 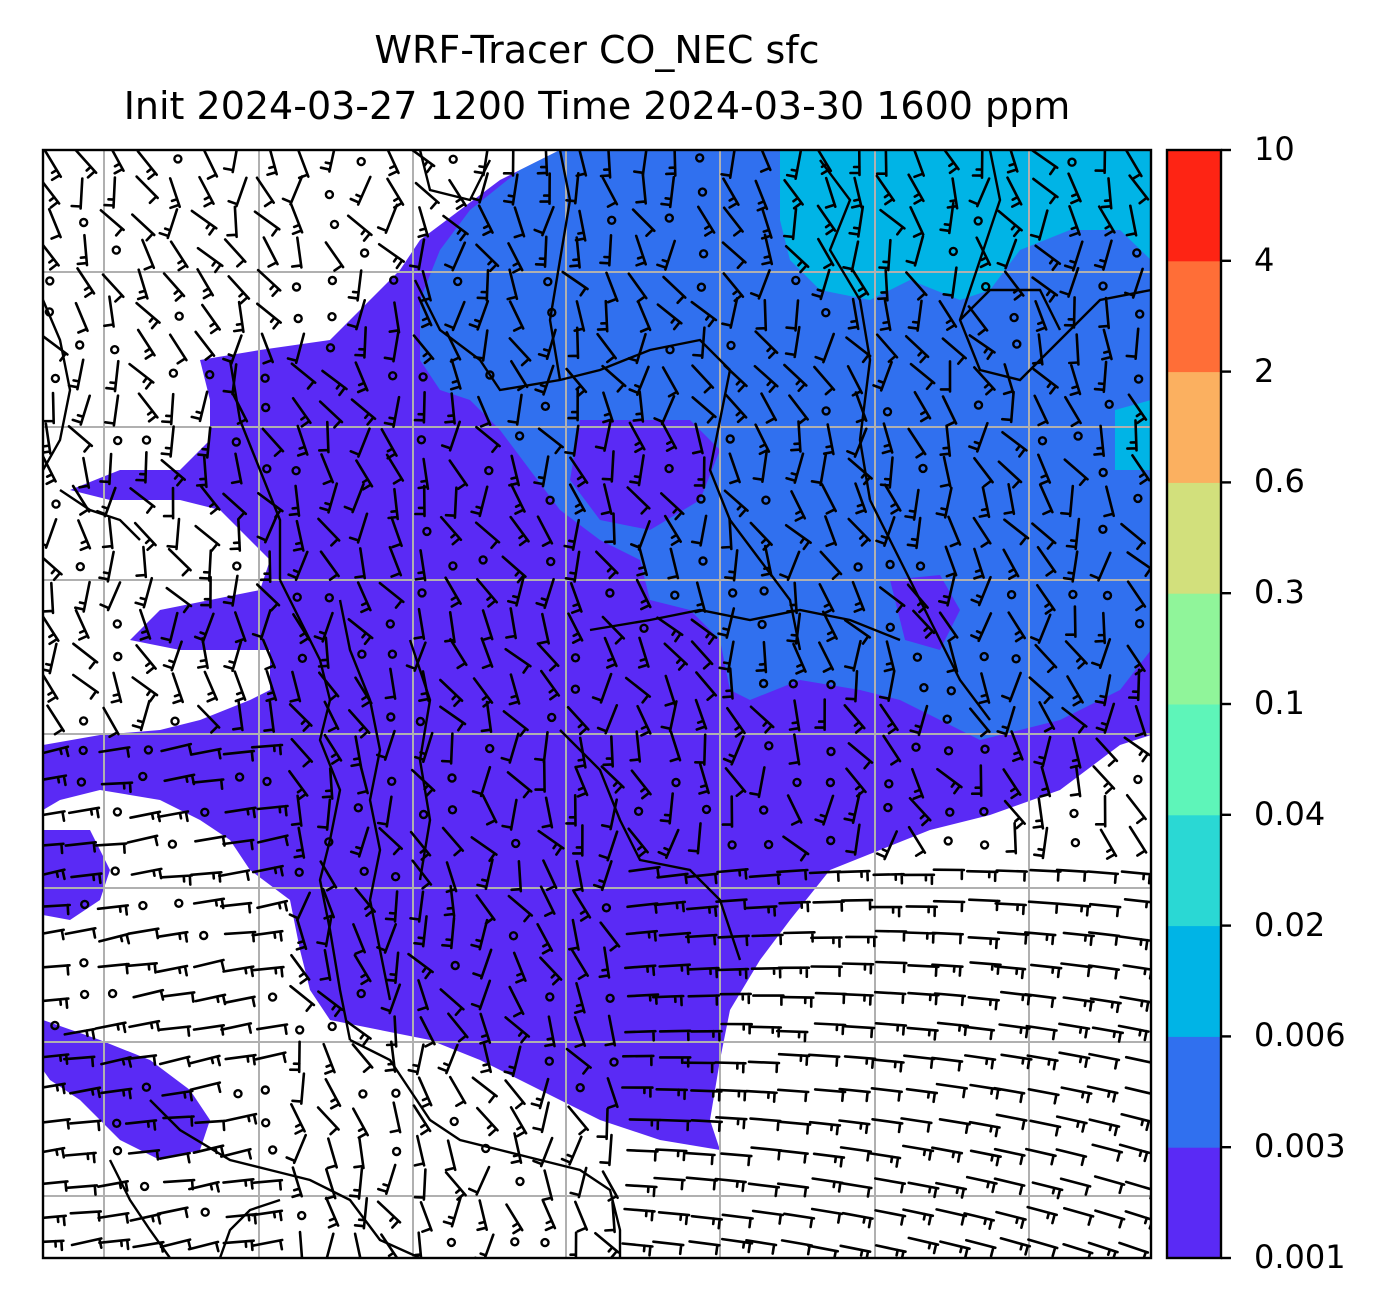 What do you see at coordinates (1274, 149) in the screenshot?
I see `colorbar-tick-label: 10` at bounding box center [1274, 149].